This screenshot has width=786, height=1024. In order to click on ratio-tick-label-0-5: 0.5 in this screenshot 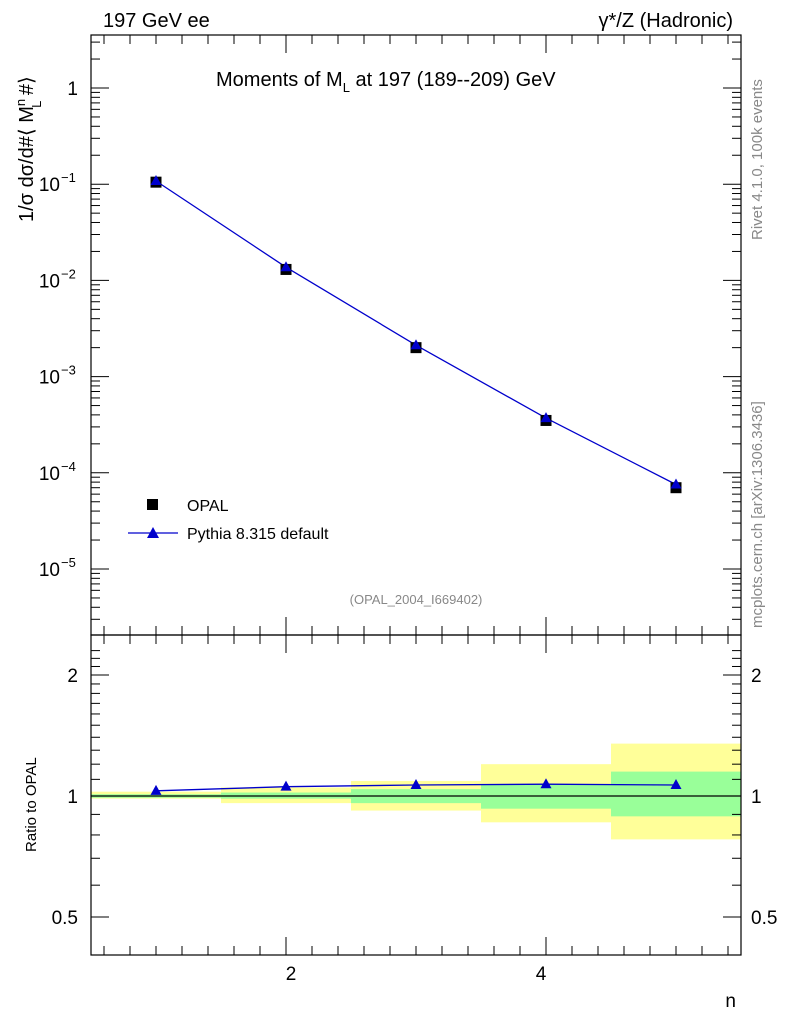, I will do `click(65, 918)`.